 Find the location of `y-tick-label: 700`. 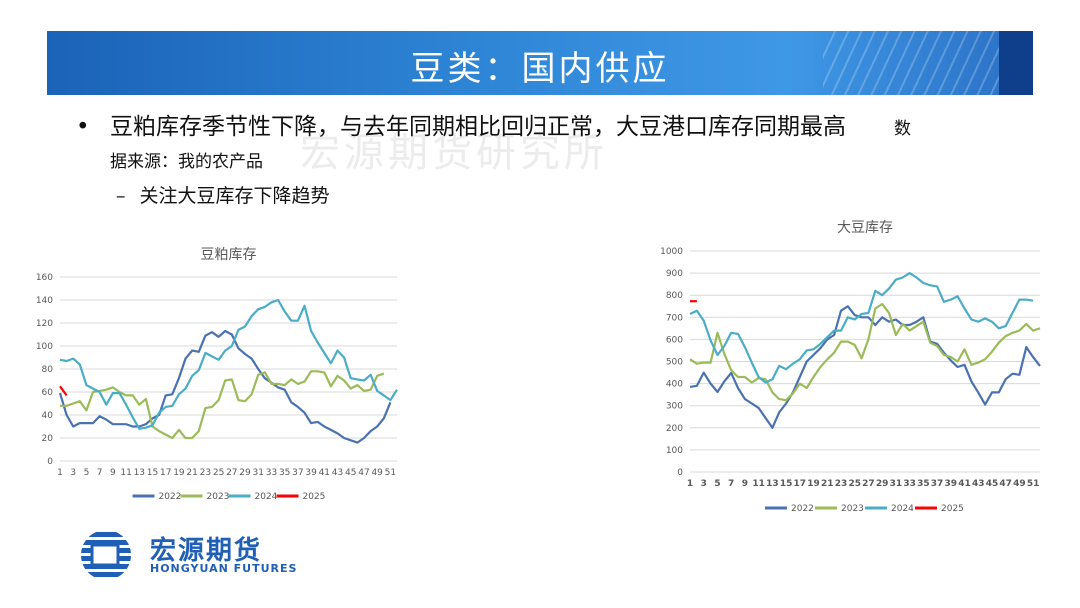

y-tick-label: 700 is located at coordinates (674, 318).